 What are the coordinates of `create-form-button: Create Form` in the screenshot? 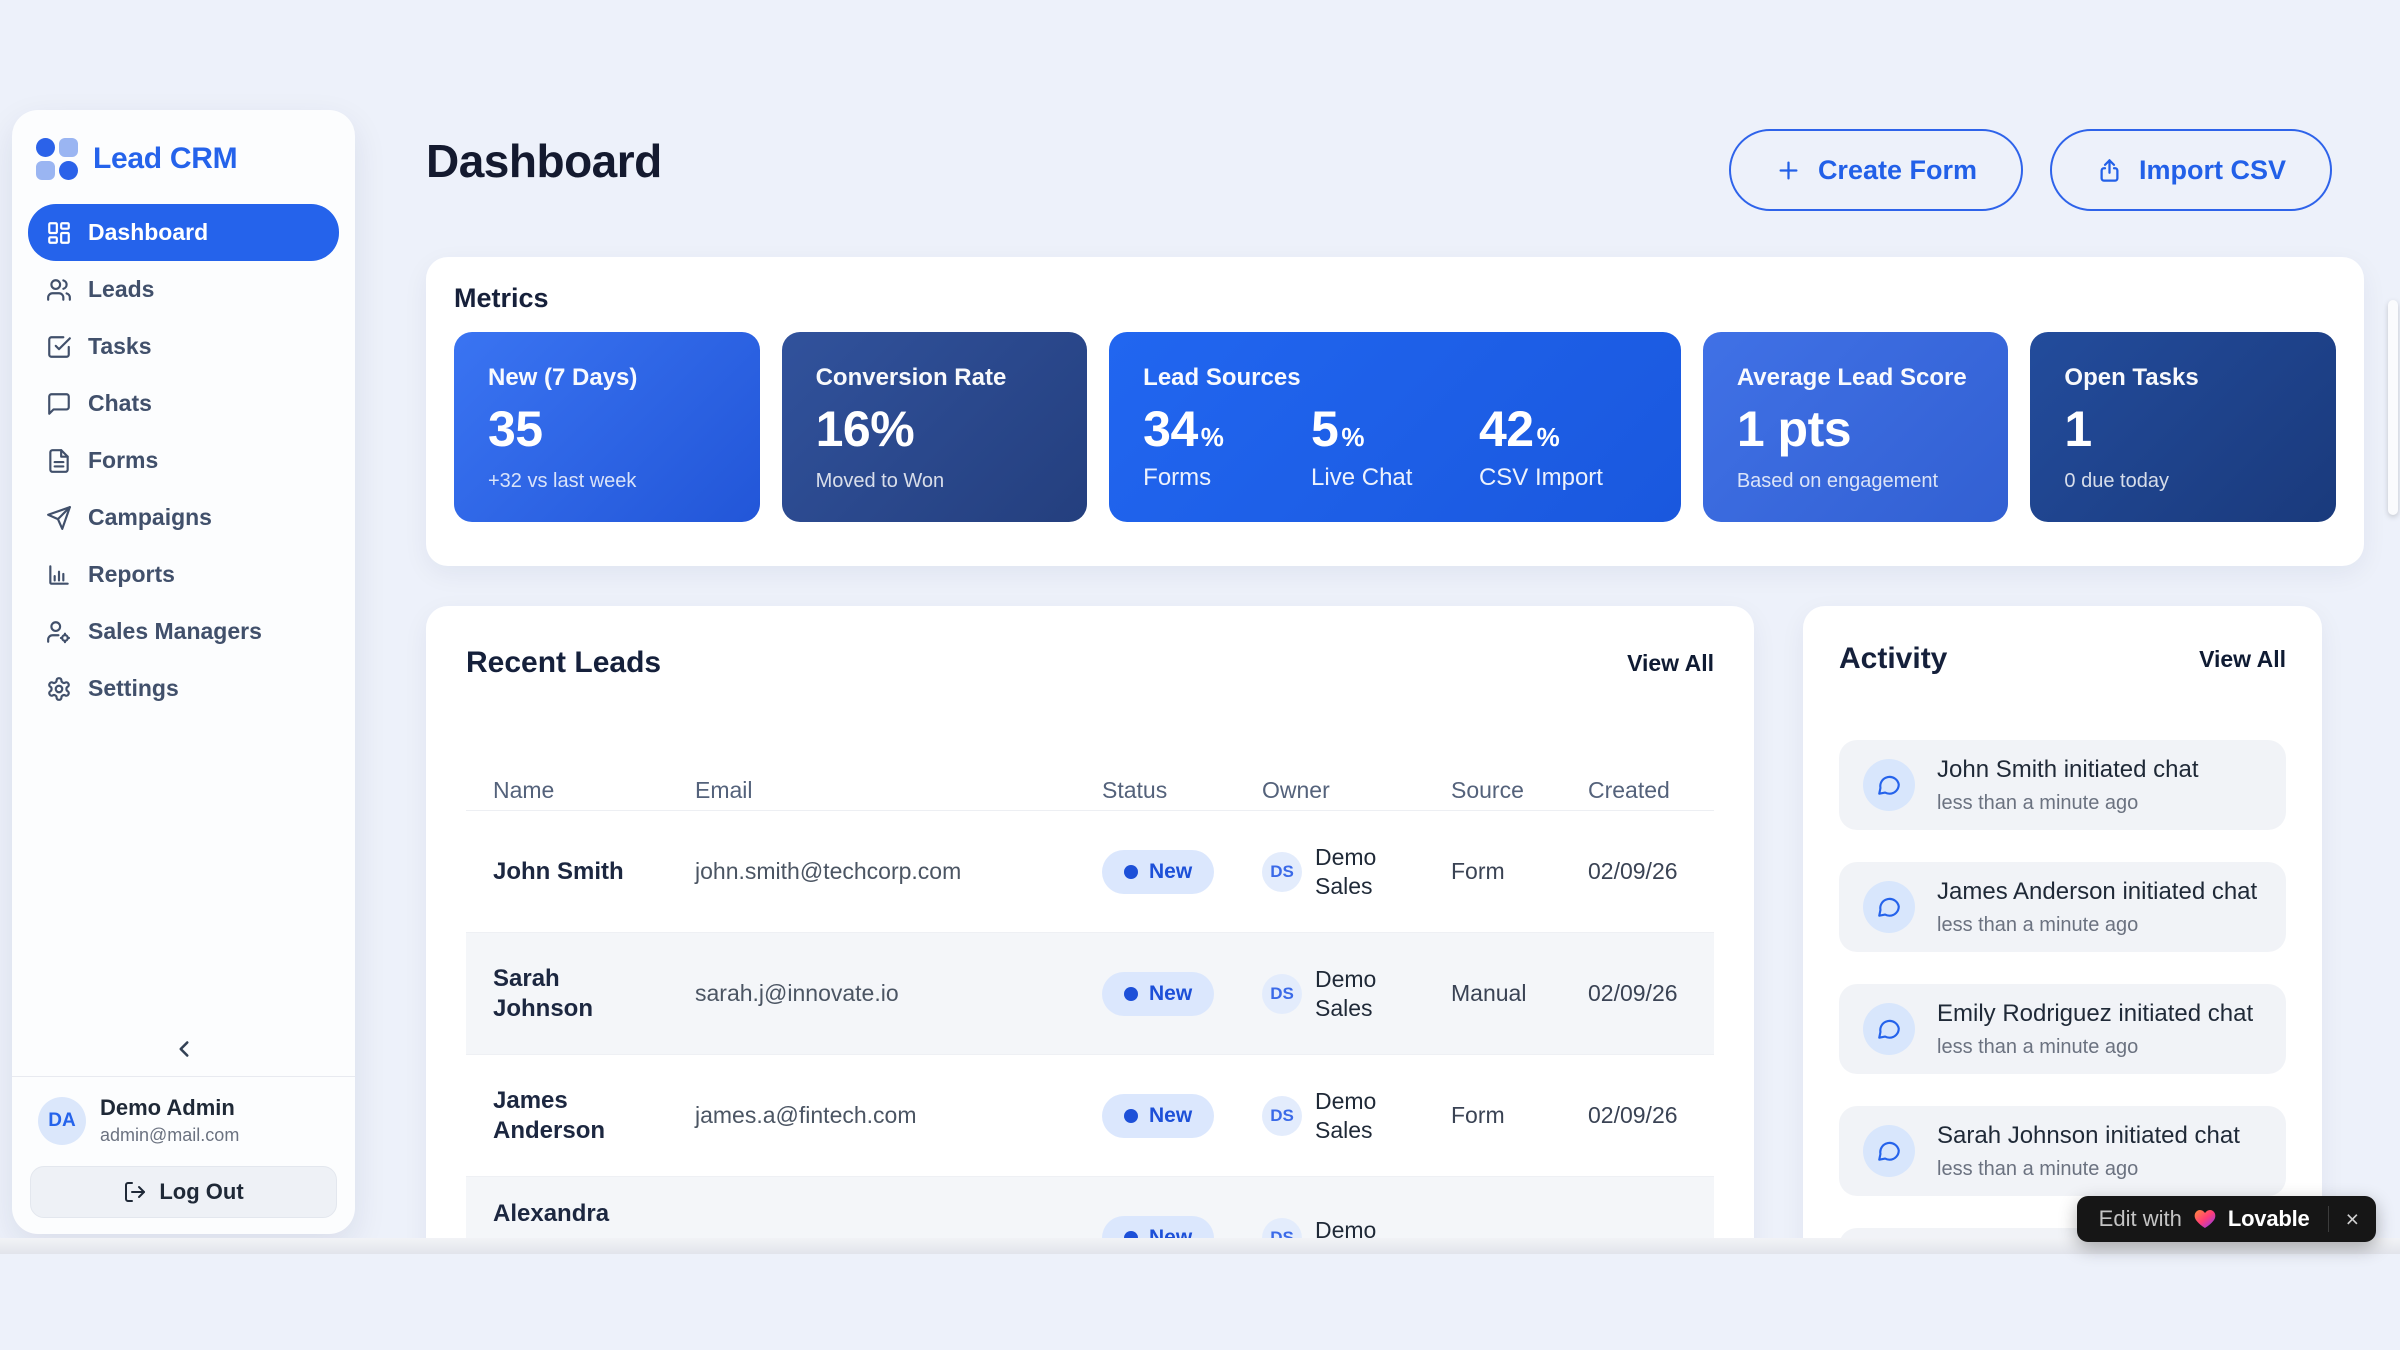 It's located at (1875, 170).